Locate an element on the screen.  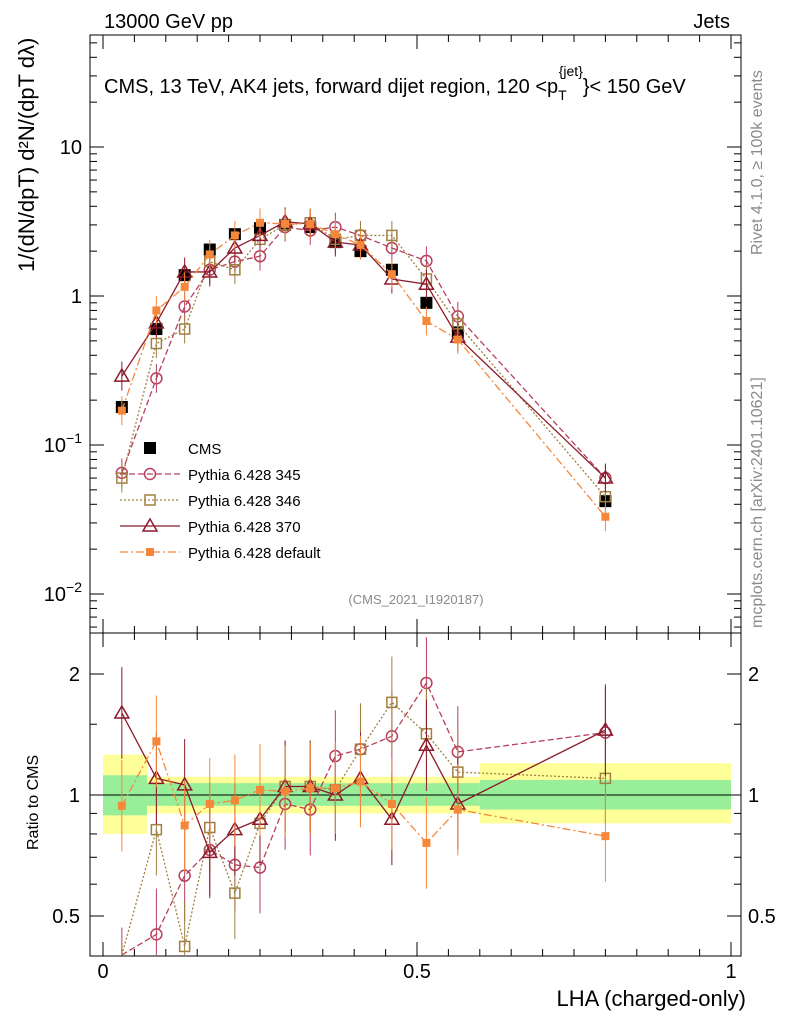
side-label-rivet: Rivet 4.1.0, ≥ 100k events is located at coordinates (757, 162).